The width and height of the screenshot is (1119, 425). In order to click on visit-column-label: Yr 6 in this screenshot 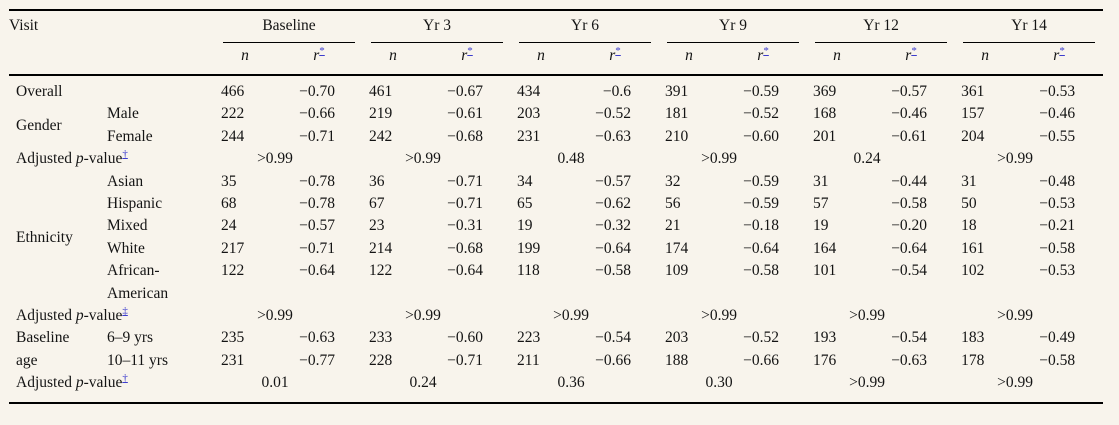, I will do `click(585, 30)`.